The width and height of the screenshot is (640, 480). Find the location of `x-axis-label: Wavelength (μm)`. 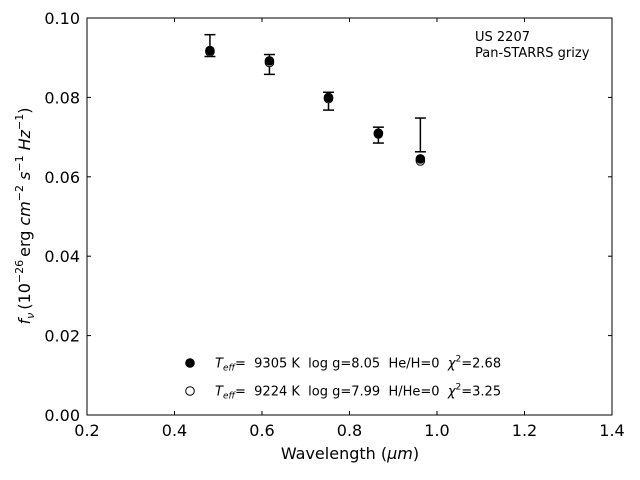

x-axis-label: Wavelength (μm) is located at coordinates (350, 453).